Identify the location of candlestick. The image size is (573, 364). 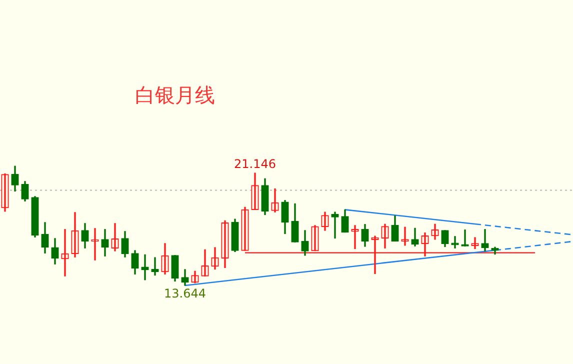
(455, 242).